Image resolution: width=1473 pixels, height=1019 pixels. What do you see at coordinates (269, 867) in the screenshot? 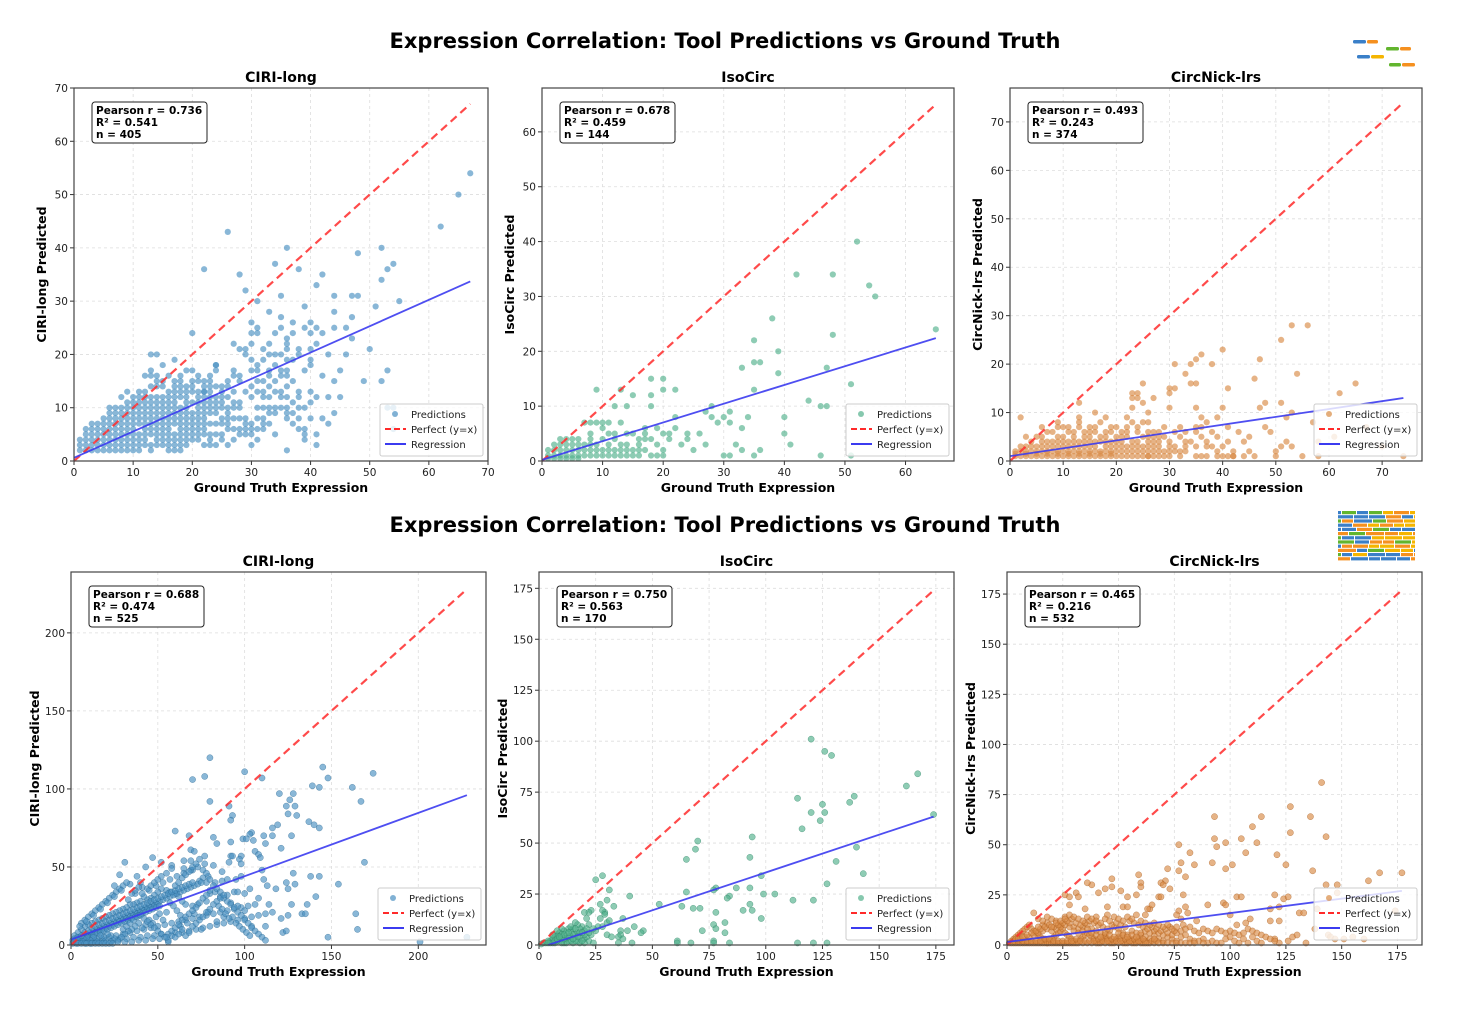
I see `regression-line` at bounding box center [269, 867].